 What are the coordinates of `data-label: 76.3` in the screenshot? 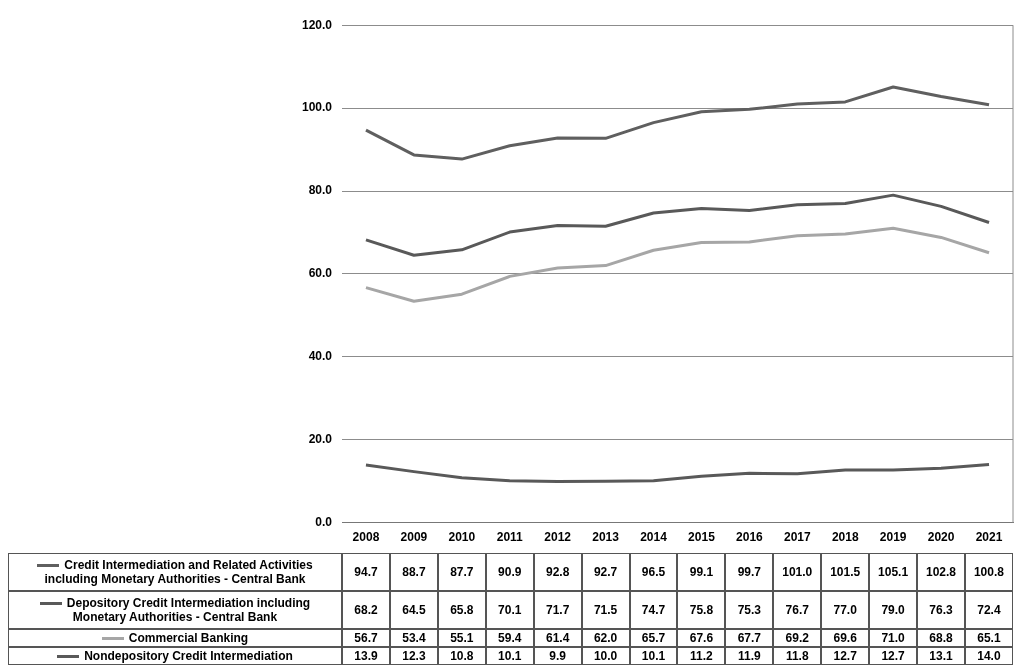 It's located at (941, 610).